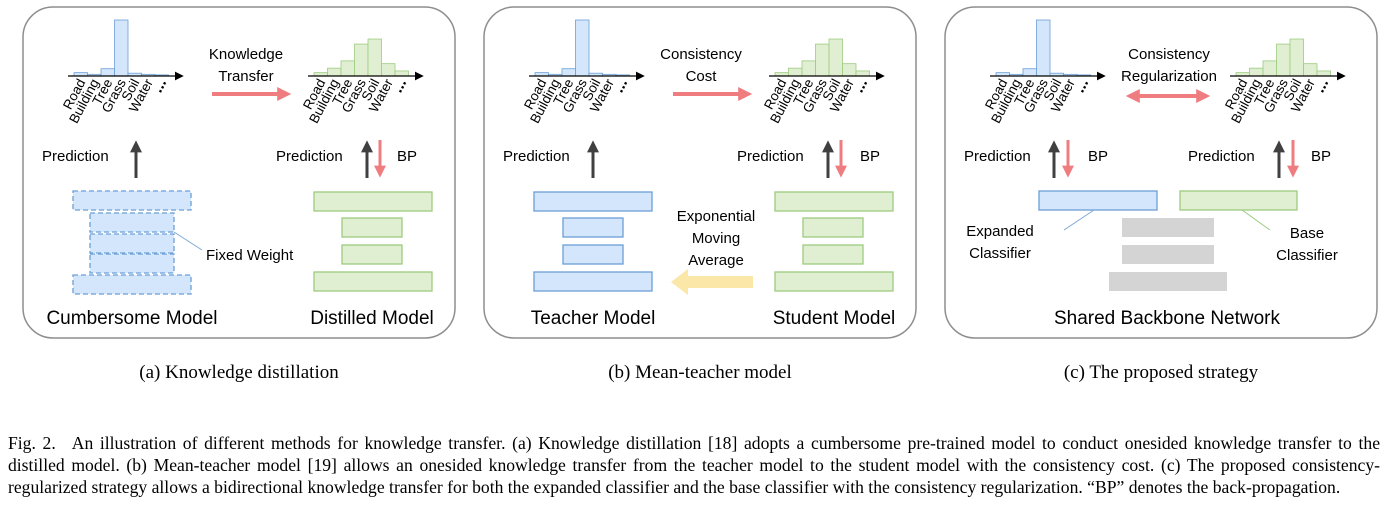  What do you see at coordinates (1238, 200) in the screenshot?
I see `base-classifier-layer` at bounding box center [1238, 200].